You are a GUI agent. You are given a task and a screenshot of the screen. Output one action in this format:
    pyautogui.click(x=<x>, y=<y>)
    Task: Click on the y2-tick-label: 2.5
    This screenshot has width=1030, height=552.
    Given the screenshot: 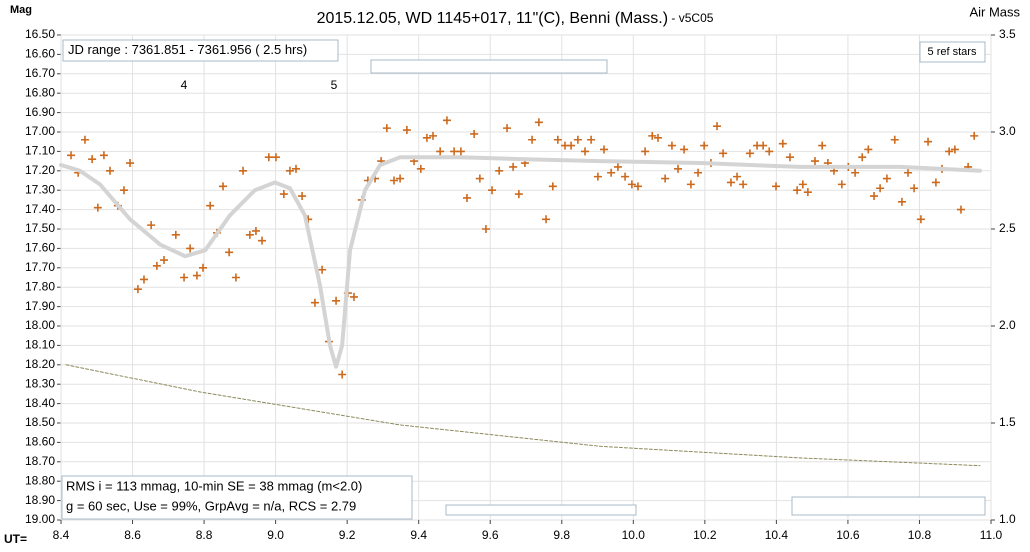 What is the action you would take?
    pyautogui.click(x=1007, y=228)
    